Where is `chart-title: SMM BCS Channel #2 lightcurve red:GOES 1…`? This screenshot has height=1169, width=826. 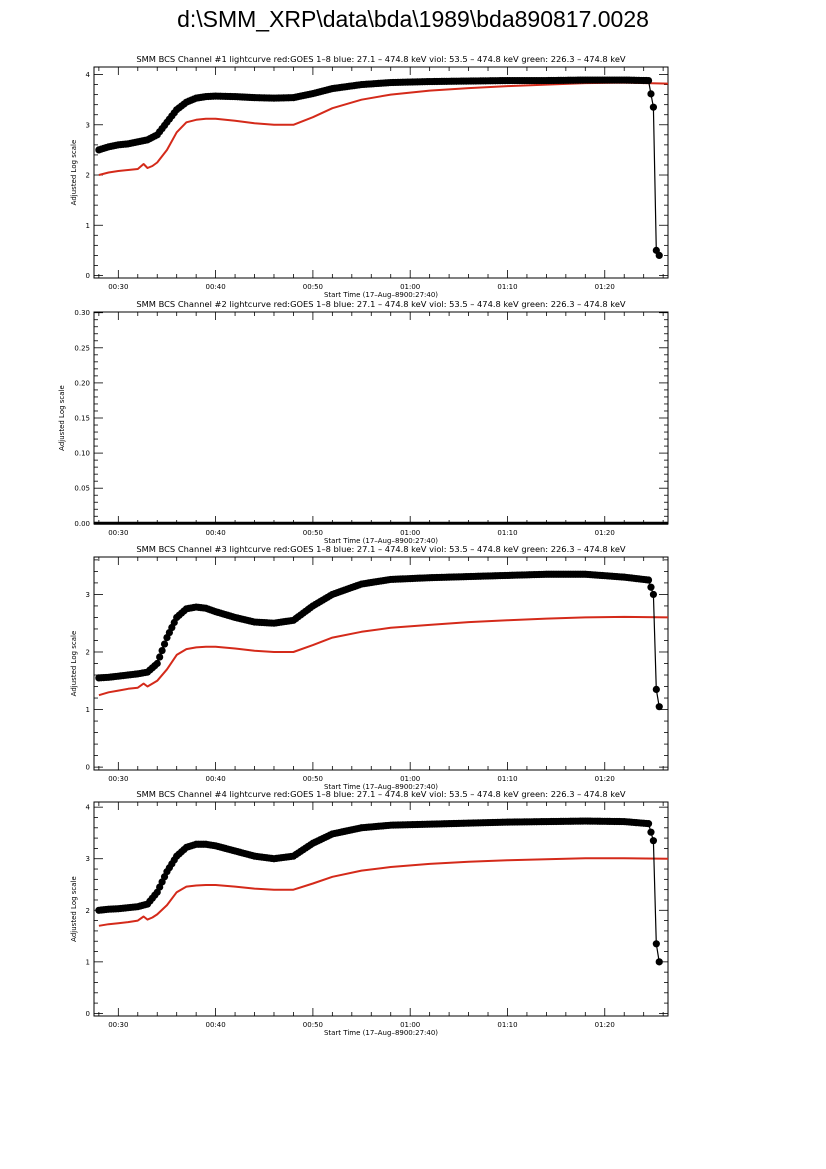
chart-title: SMM BCS Channel #2 lightcurve red:GOES 1… is located at coordinates (381, 304).